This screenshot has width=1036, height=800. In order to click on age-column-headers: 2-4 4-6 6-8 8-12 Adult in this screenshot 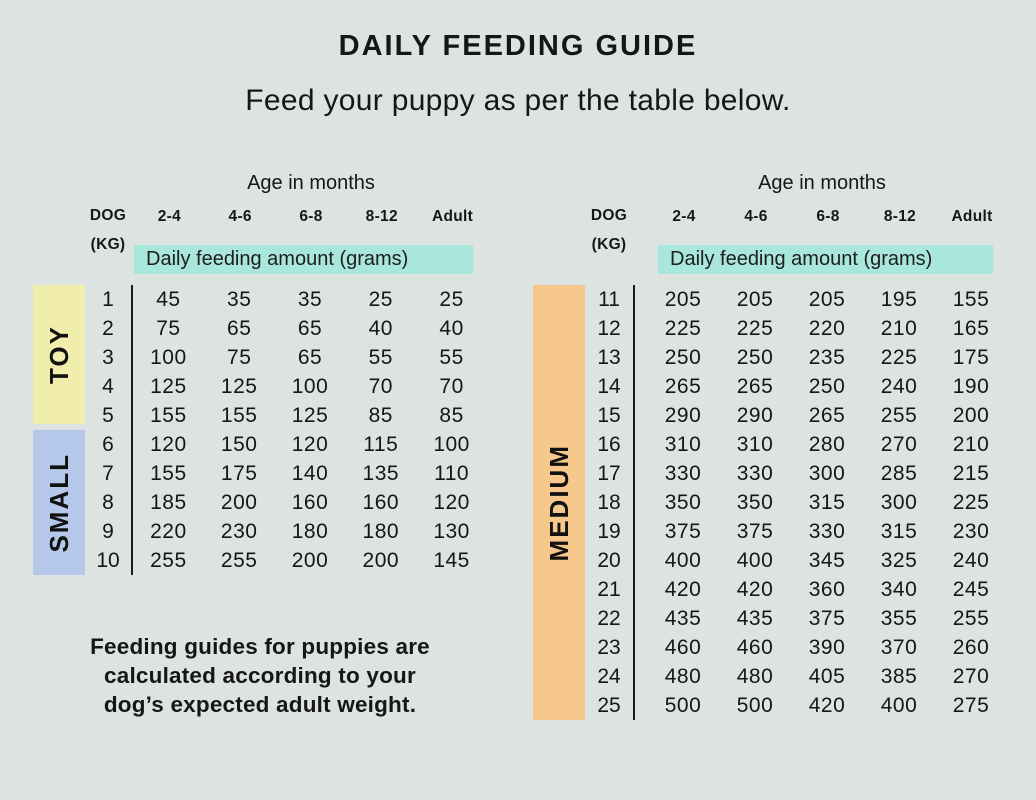, I will do `click(822, 217)`.